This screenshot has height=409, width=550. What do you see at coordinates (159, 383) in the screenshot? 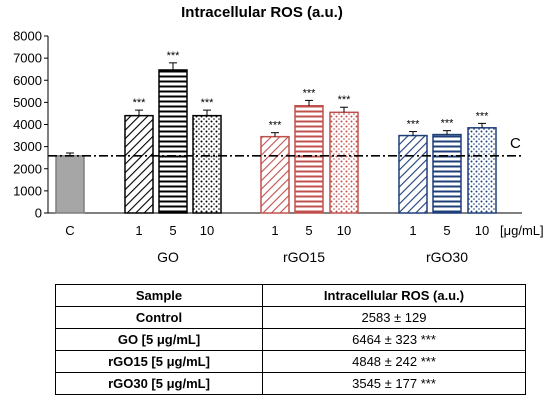
I see `sample-cell: rGO30 [5 μg/mL]` at bounding box center [159, 383].